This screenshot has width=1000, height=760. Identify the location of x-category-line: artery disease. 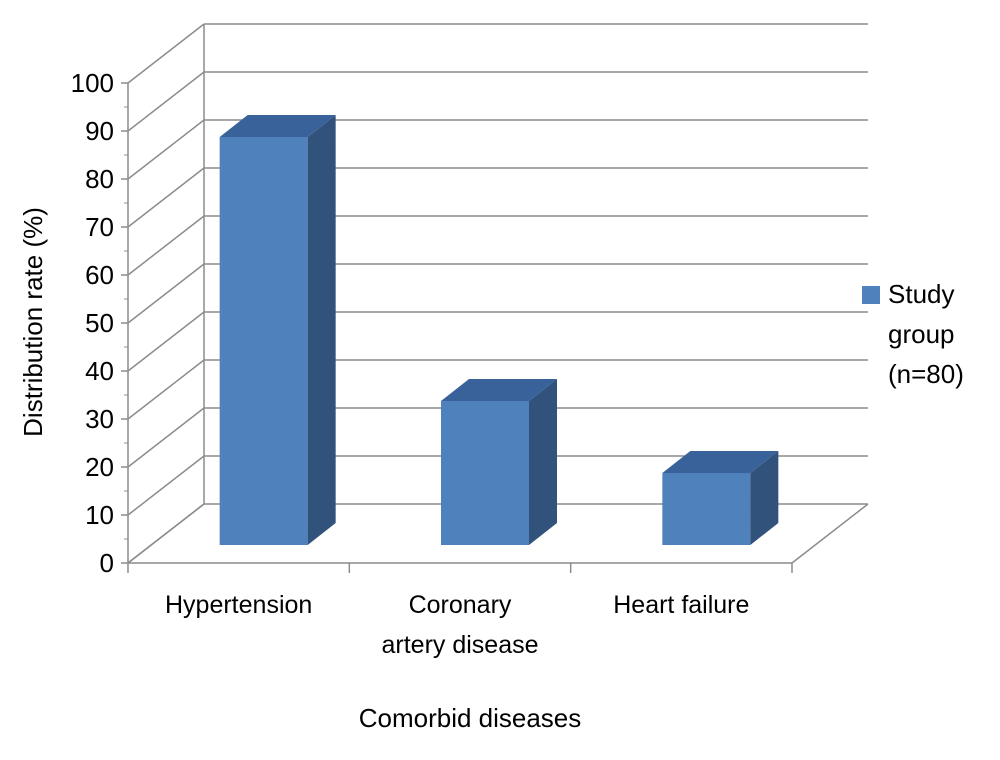
(459, 645).